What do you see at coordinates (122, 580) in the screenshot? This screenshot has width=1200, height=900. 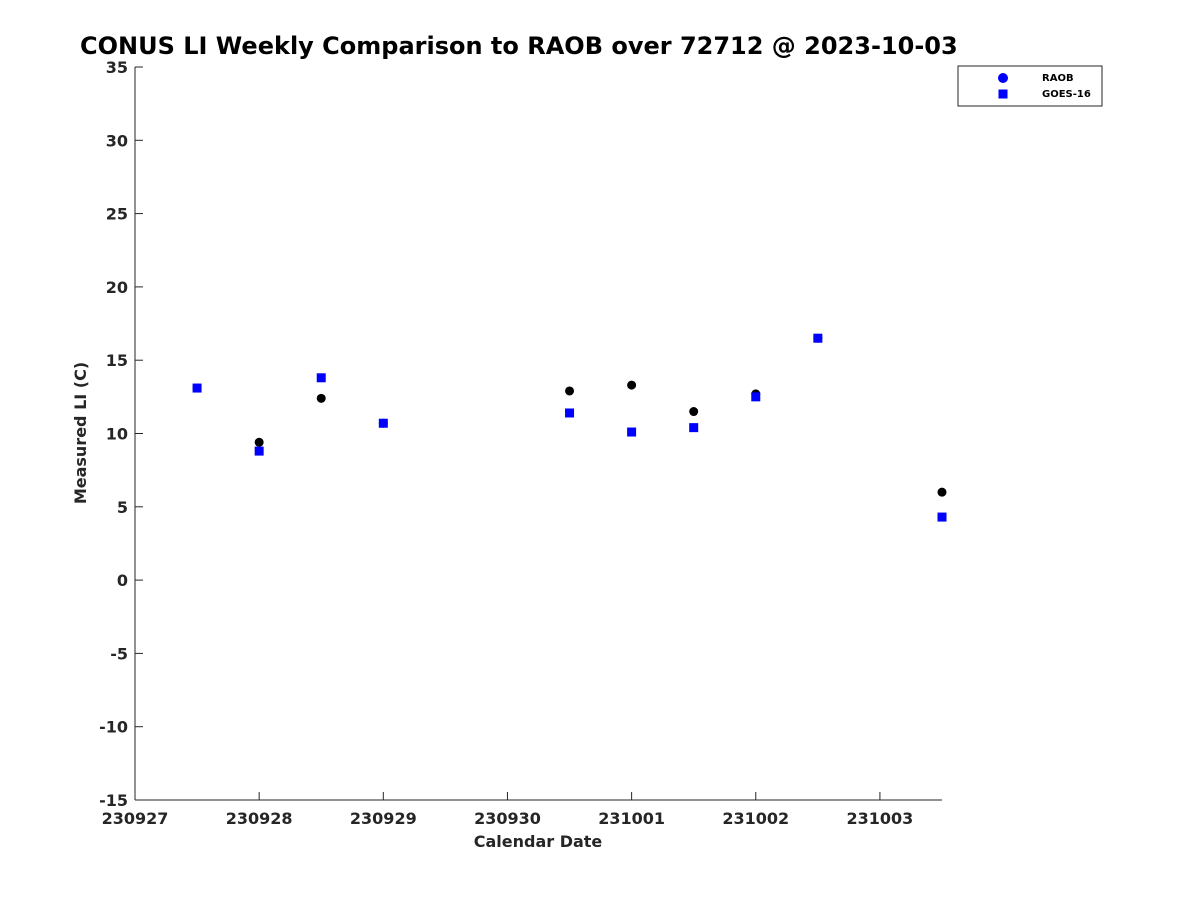 I see `y-tick-label: 0` at bounding box center [122, 580].